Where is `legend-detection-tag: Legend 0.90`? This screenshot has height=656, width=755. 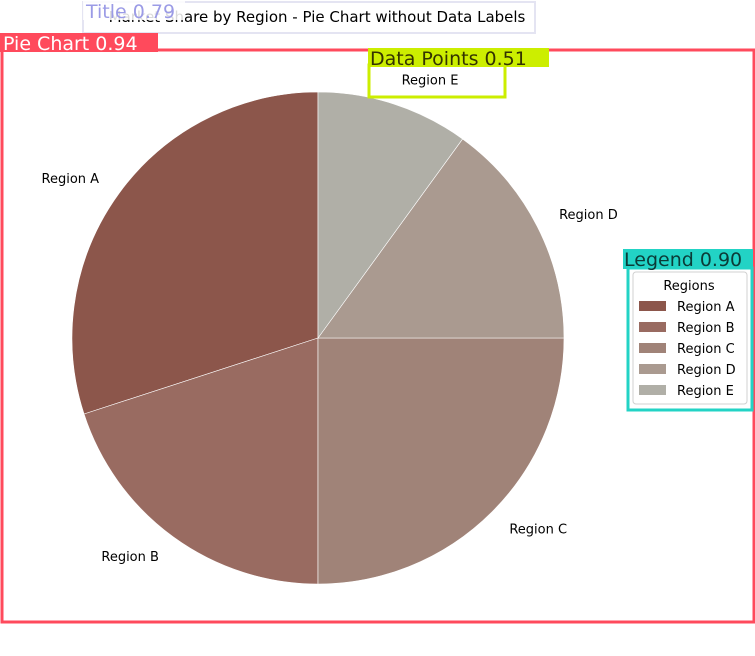
legend-detection-tag: Legend 0.90 is located at coordinates (683, 260).